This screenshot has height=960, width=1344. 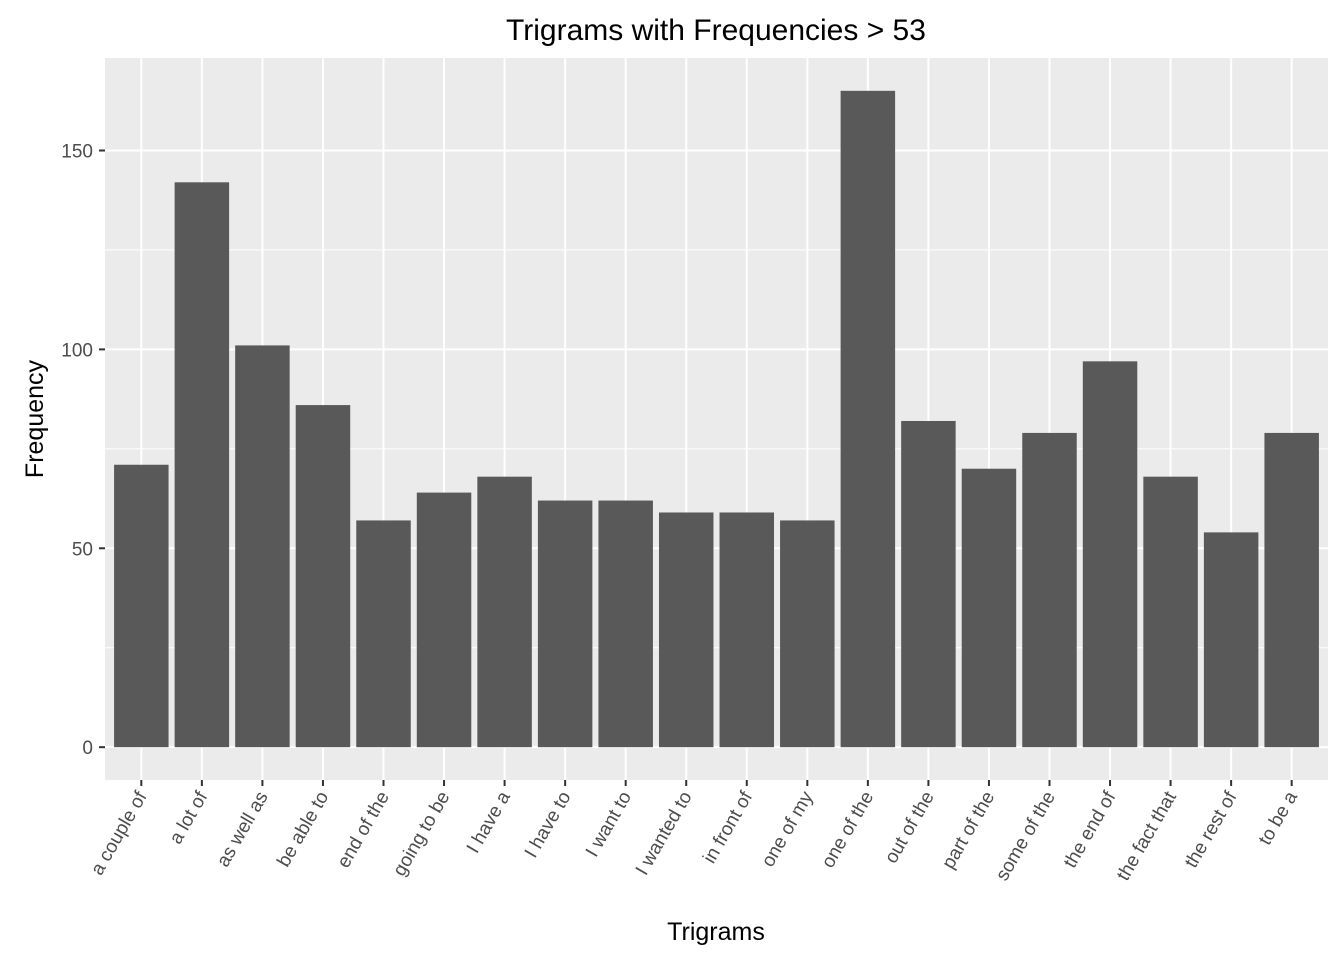 What do you see at coordinates (262, 546) in the screenshot?
I see `bar-as-well-as` at bounding box center [262, 546].